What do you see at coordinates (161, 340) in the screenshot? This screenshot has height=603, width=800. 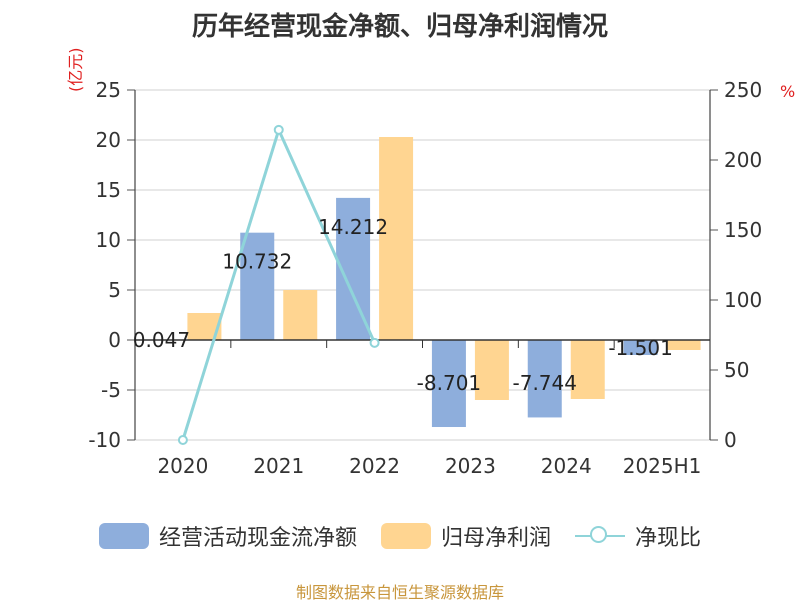 I see `bar-cash-label: 0.047` at bounding box center [161, 340].